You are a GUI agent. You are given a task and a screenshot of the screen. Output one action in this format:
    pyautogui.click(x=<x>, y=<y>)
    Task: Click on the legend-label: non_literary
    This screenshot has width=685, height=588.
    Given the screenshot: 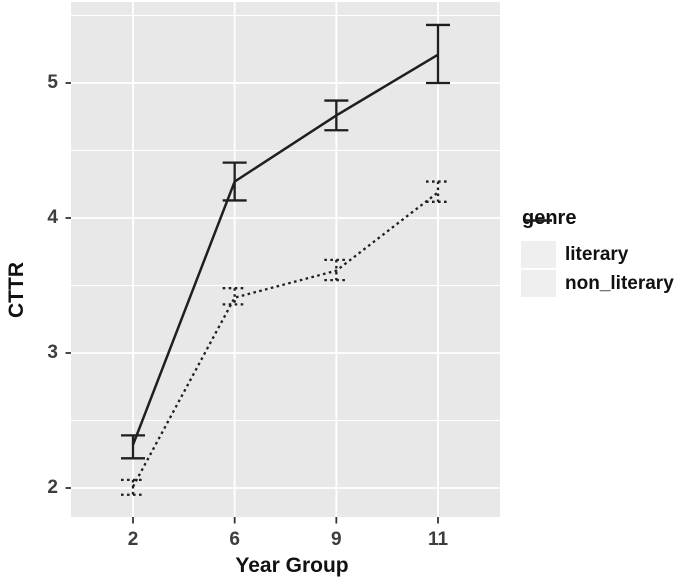 What is the action you would take?
    pyautogui.click(x=619, y=283)
    